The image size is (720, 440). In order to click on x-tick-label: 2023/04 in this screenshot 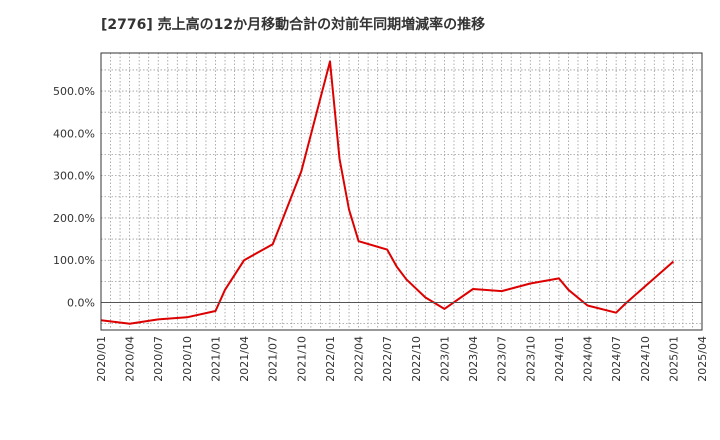, I will do `click(473, 359)`.